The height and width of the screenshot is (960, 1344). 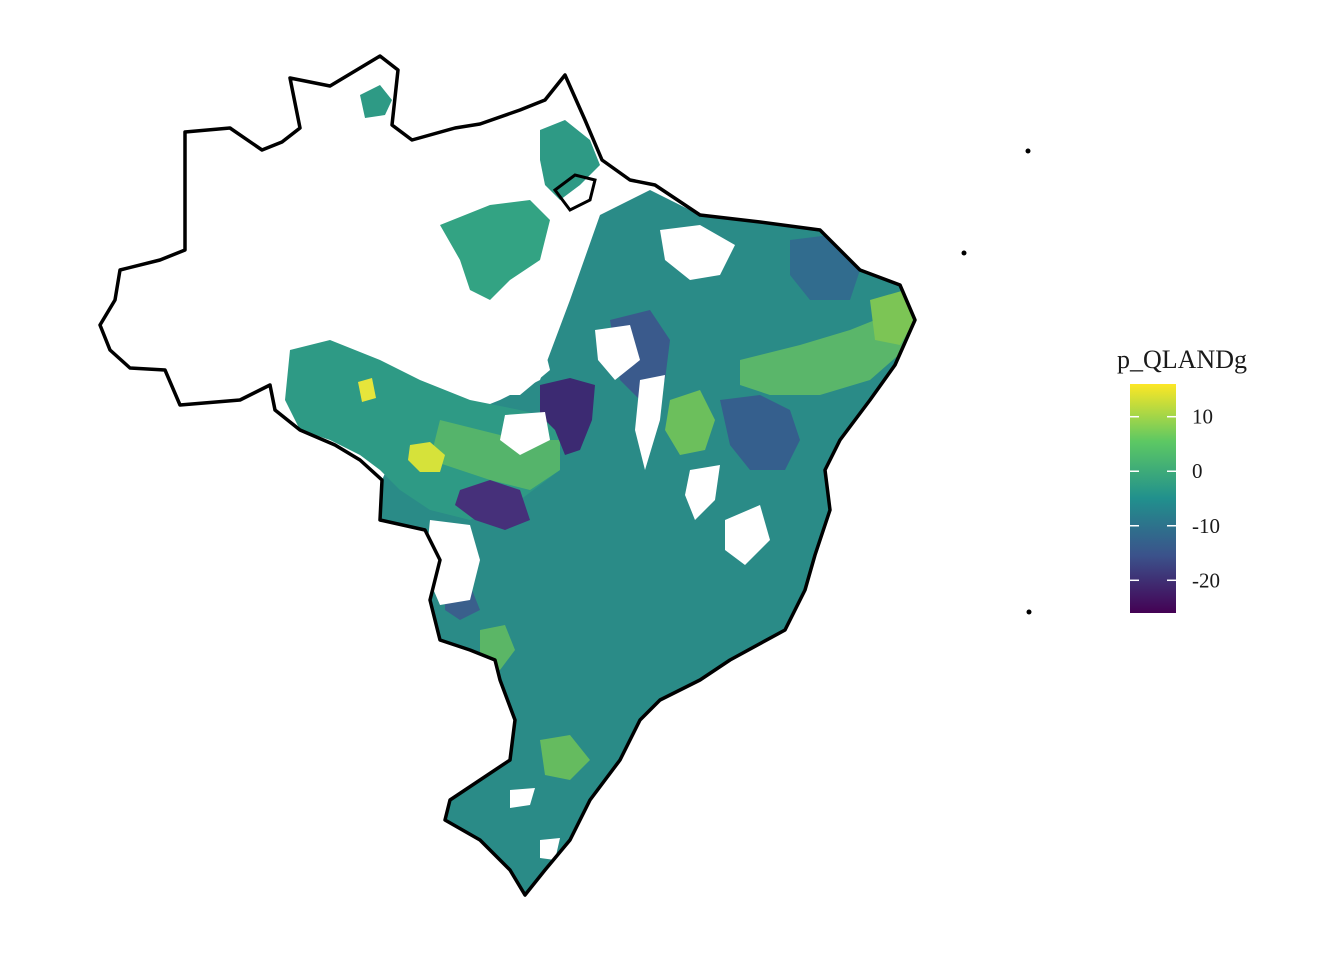 What do you see at coordinates (565, 757) in the screenshot?
I see `zone-green-south` at bounding box center [565, 757].